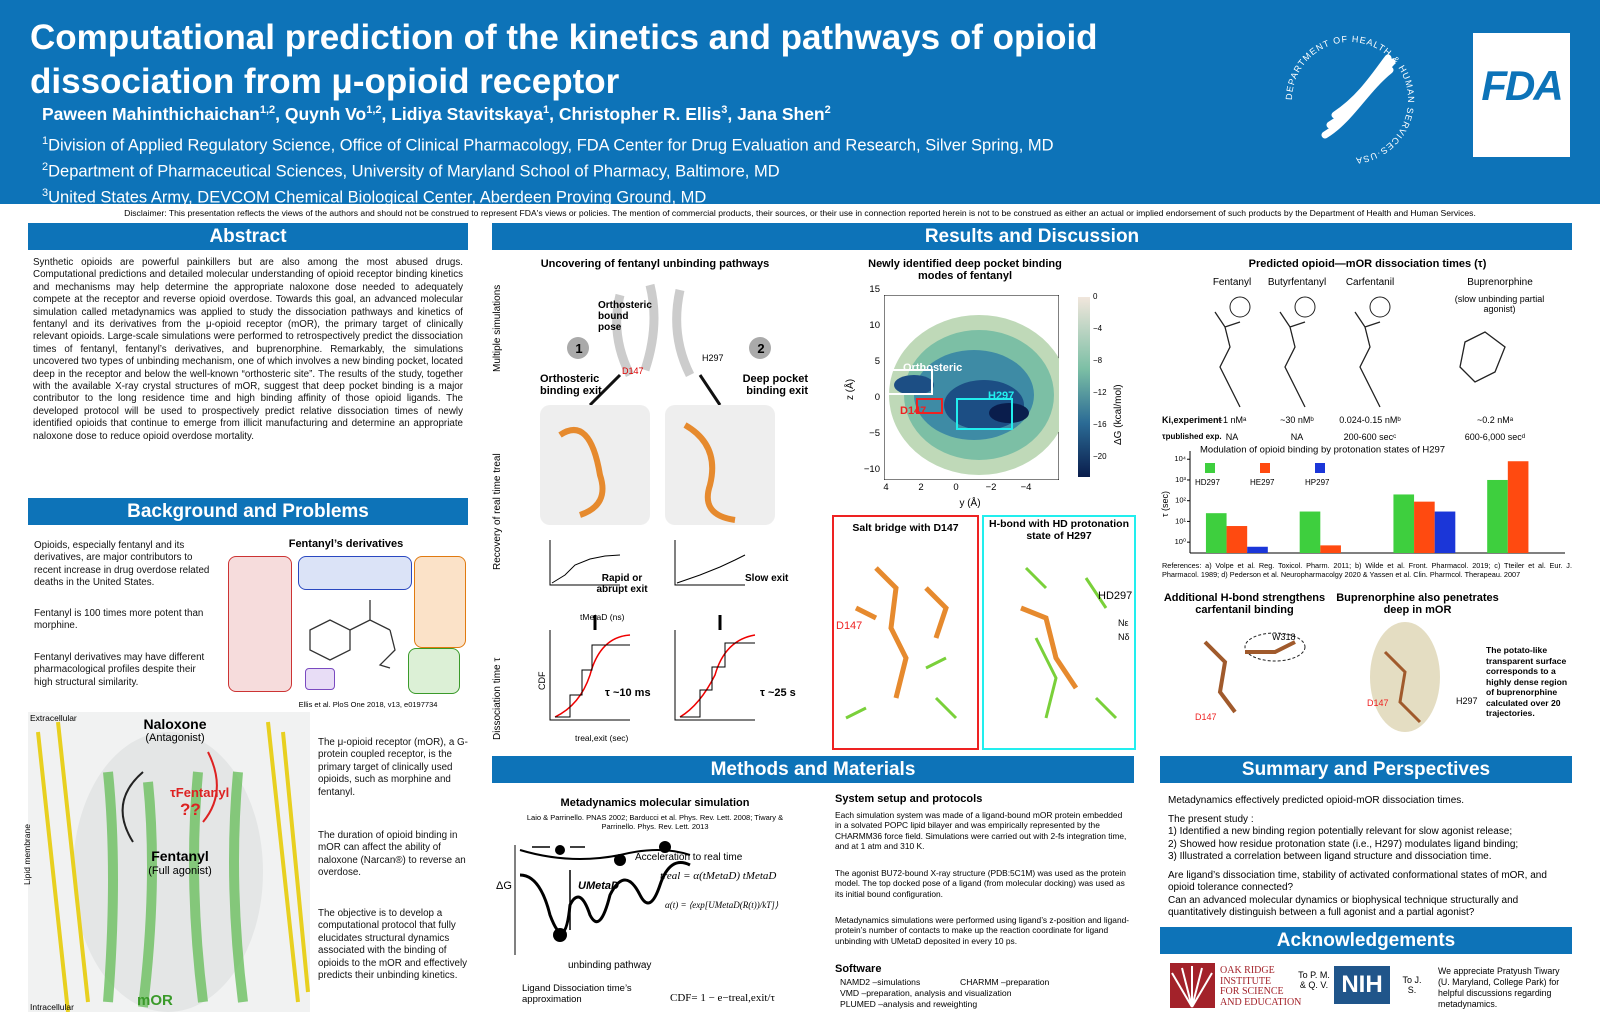  What do you see at coordinates (175, 738) in the screenshot?
I see `label: (Antagonist)` at bounding box center [175, 738].